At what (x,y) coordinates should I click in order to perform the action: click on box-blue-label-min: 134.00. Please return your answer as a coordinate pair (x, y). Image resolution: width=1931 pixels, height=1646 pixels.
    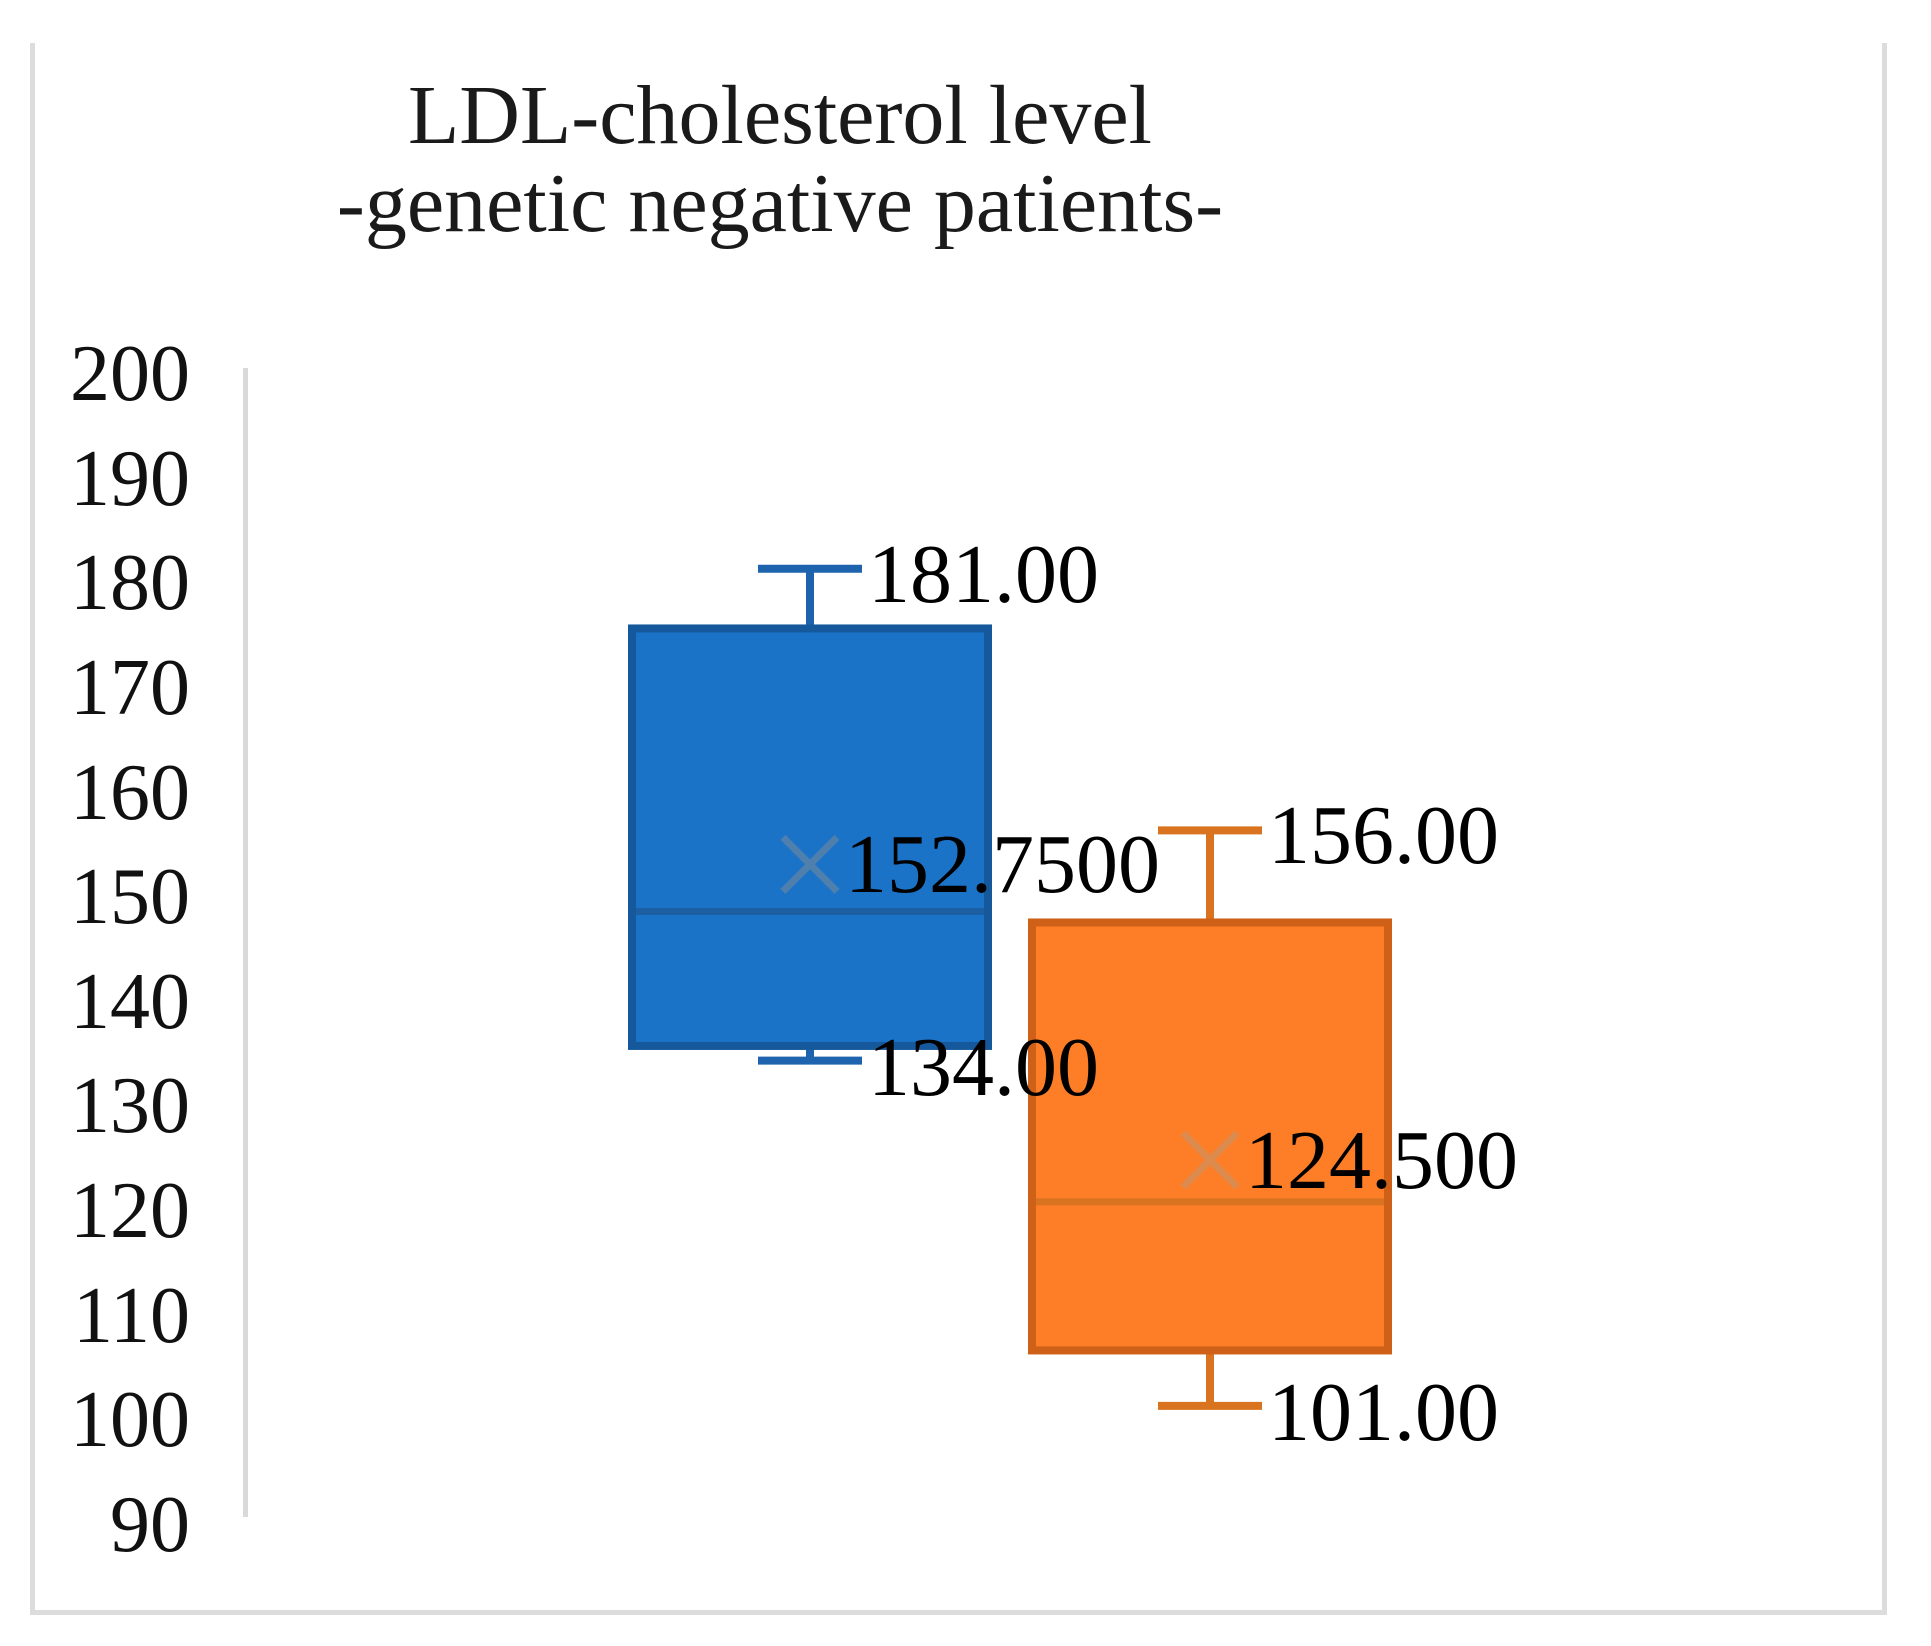
    Looking at the image, I should click on (983, 1067).